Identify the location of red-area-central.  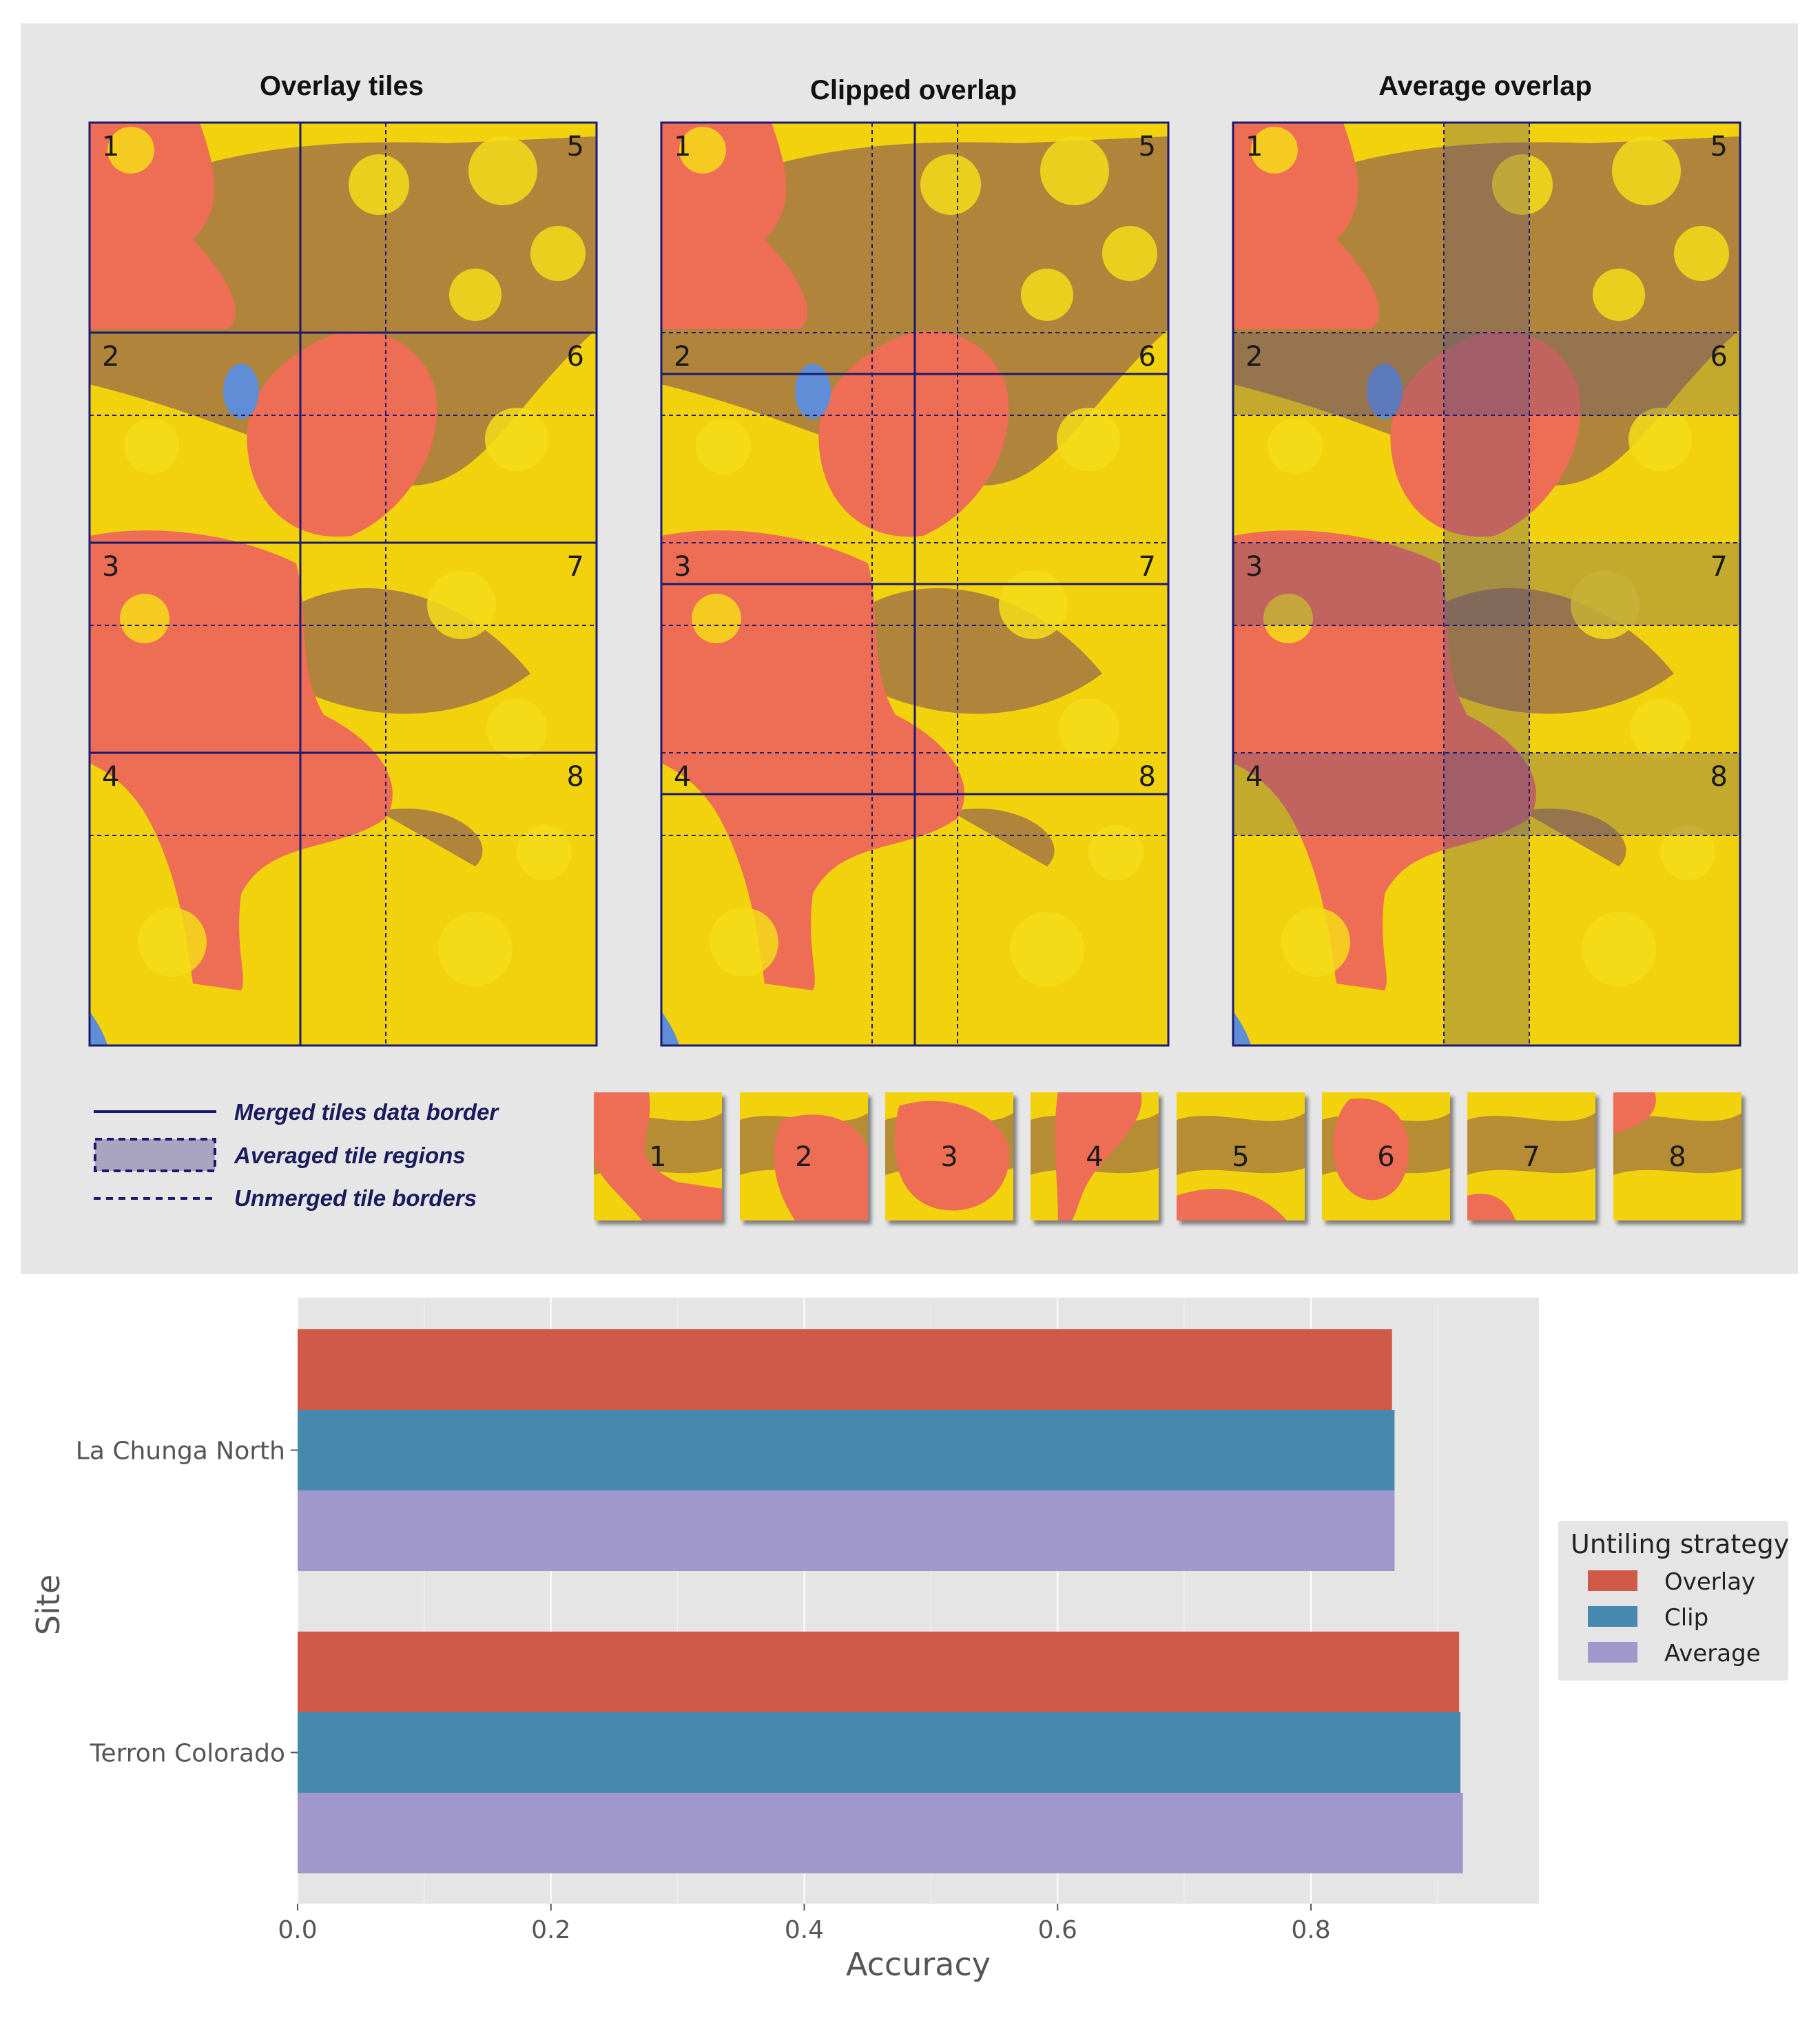
(913, 434).